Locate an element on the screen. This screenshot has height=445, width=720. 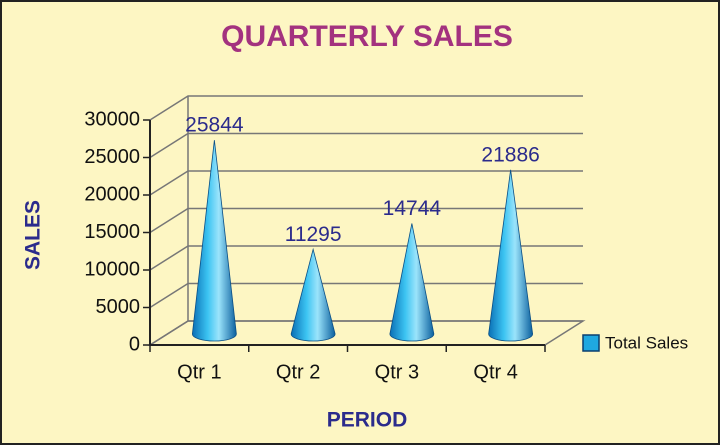
y-tick-label: 25000 is located at coordinates (112, 157).